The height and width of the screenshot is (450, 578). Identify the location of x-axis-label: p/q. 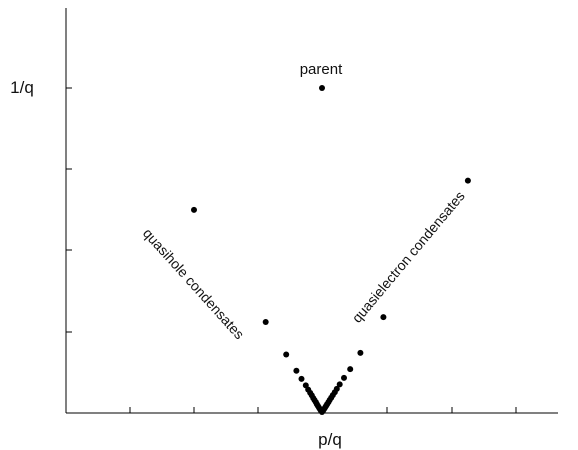
(330, 439).